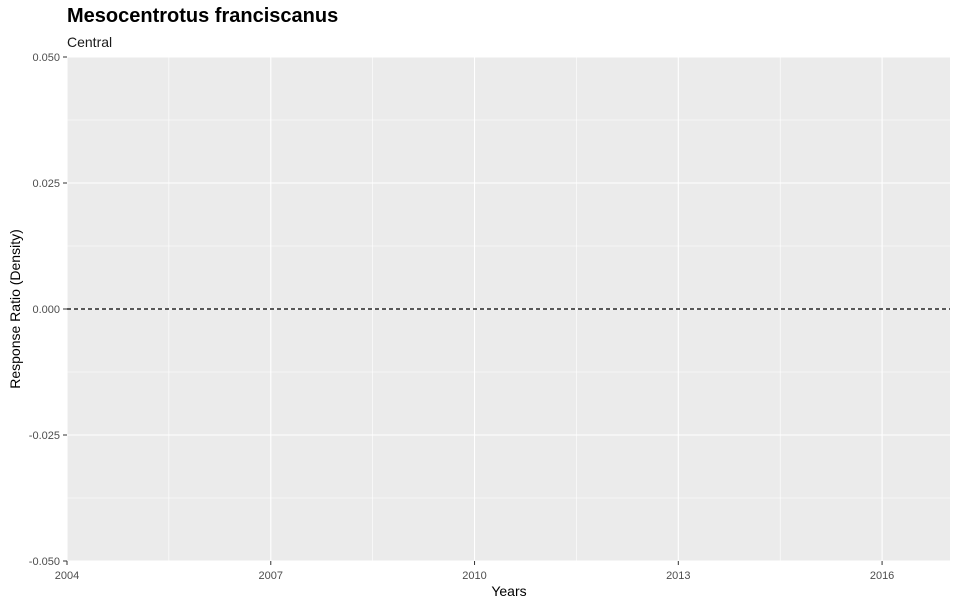 The height and width of the screenshot is (606, 958). Describe the element at coordinates (508, 591) in the screenshot. I see `x-axis-title: Years` at that location.